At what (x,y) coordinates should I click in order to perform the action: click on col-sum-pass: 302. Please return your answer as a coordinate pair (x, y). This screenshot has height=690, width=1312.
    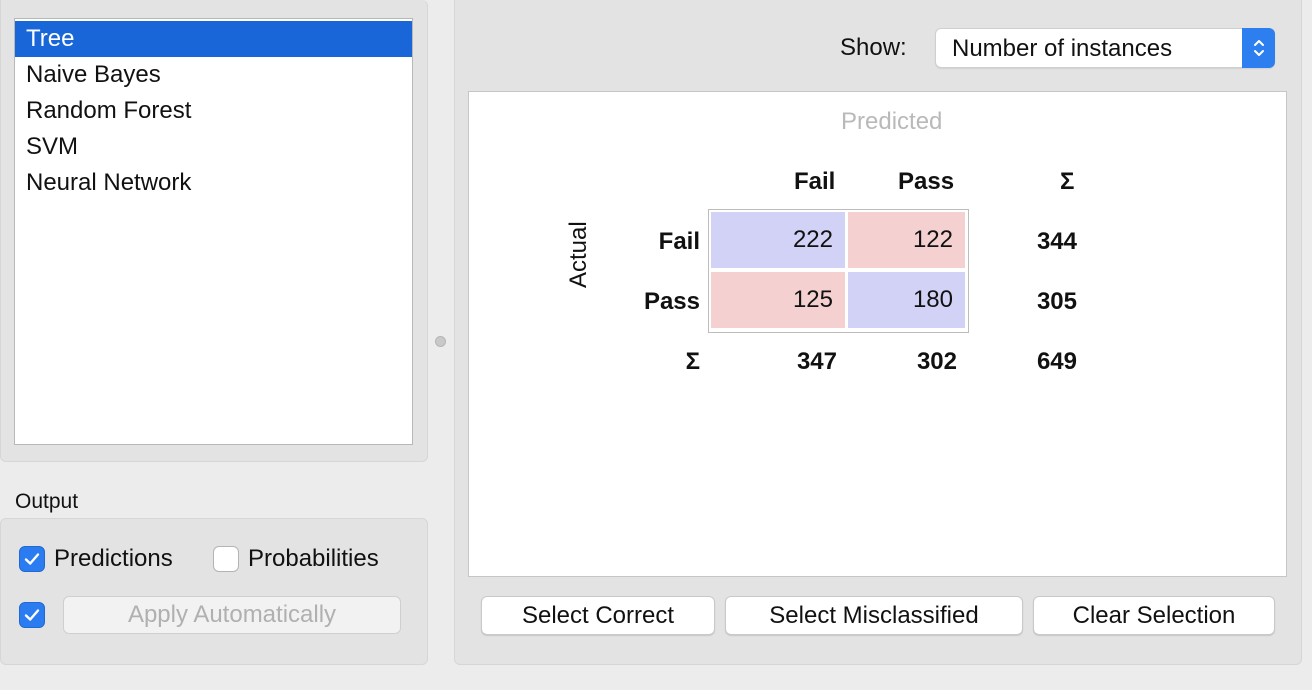
    Looking at the image, I should click on (936, 361).